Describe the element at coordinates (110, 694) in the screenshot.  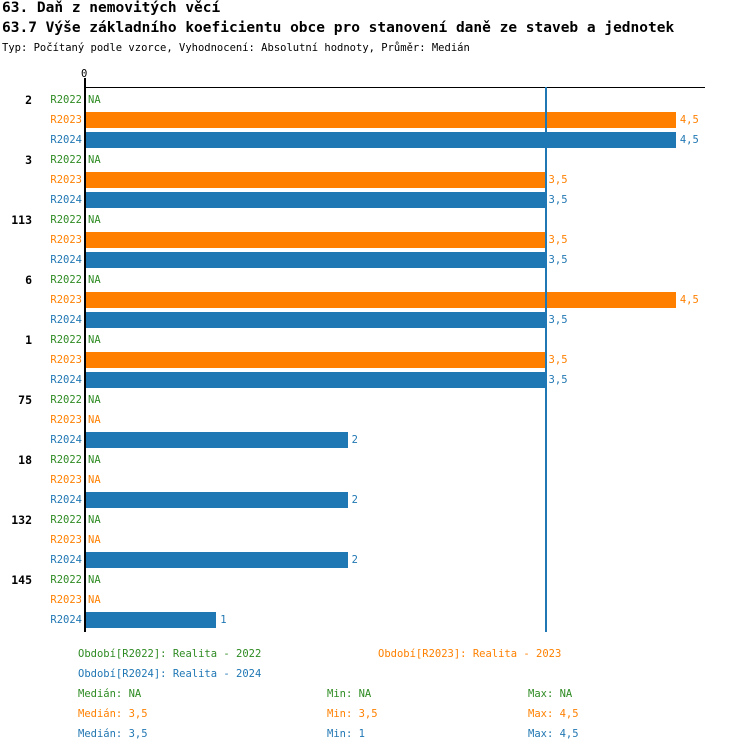
I see `stat-median: Medián: NA` at that location.